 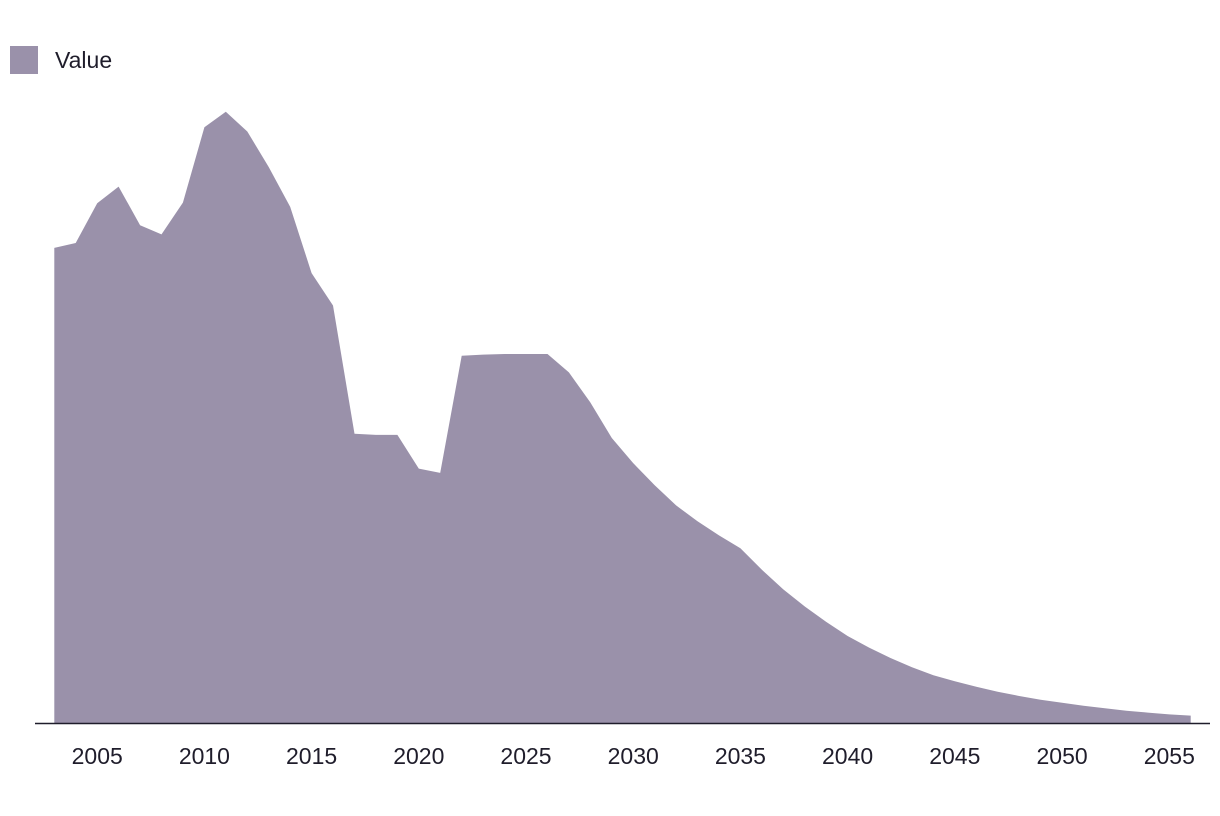 I want to click on x-tick-label: 2055, so click(x=1169, y=756).